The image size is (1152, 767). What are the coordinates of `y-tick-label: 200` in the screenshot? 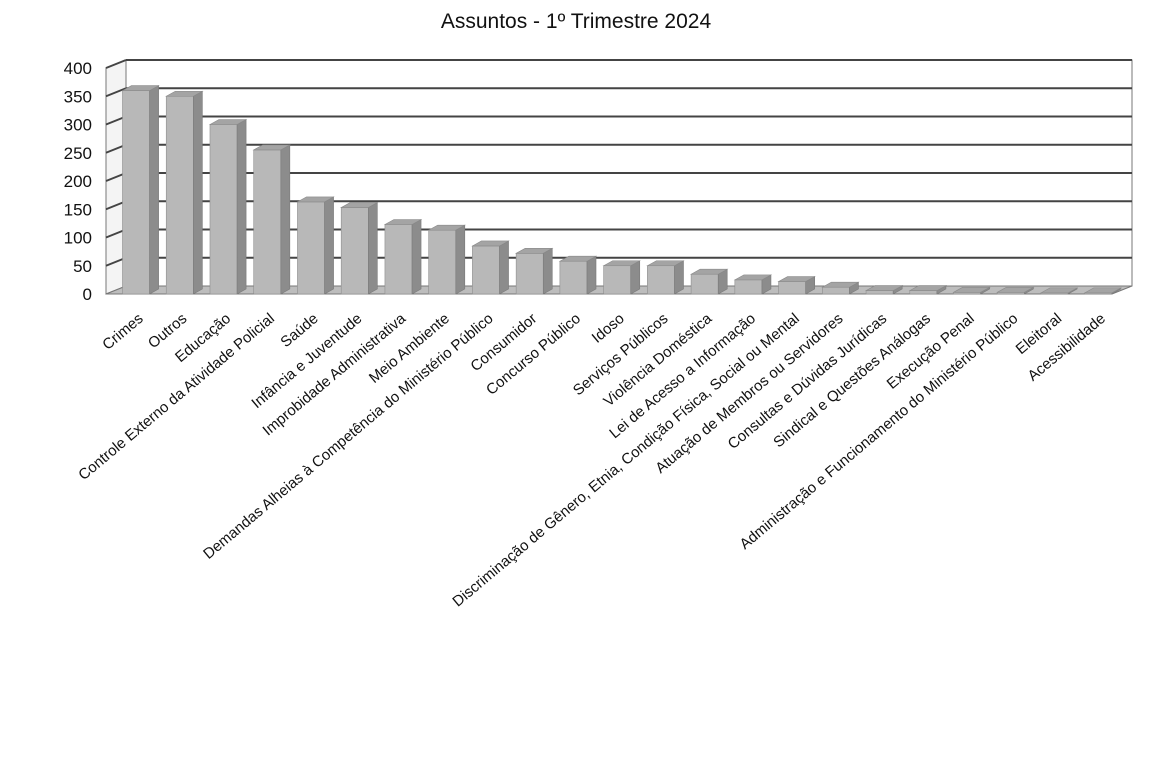 It's located at (78, 181).